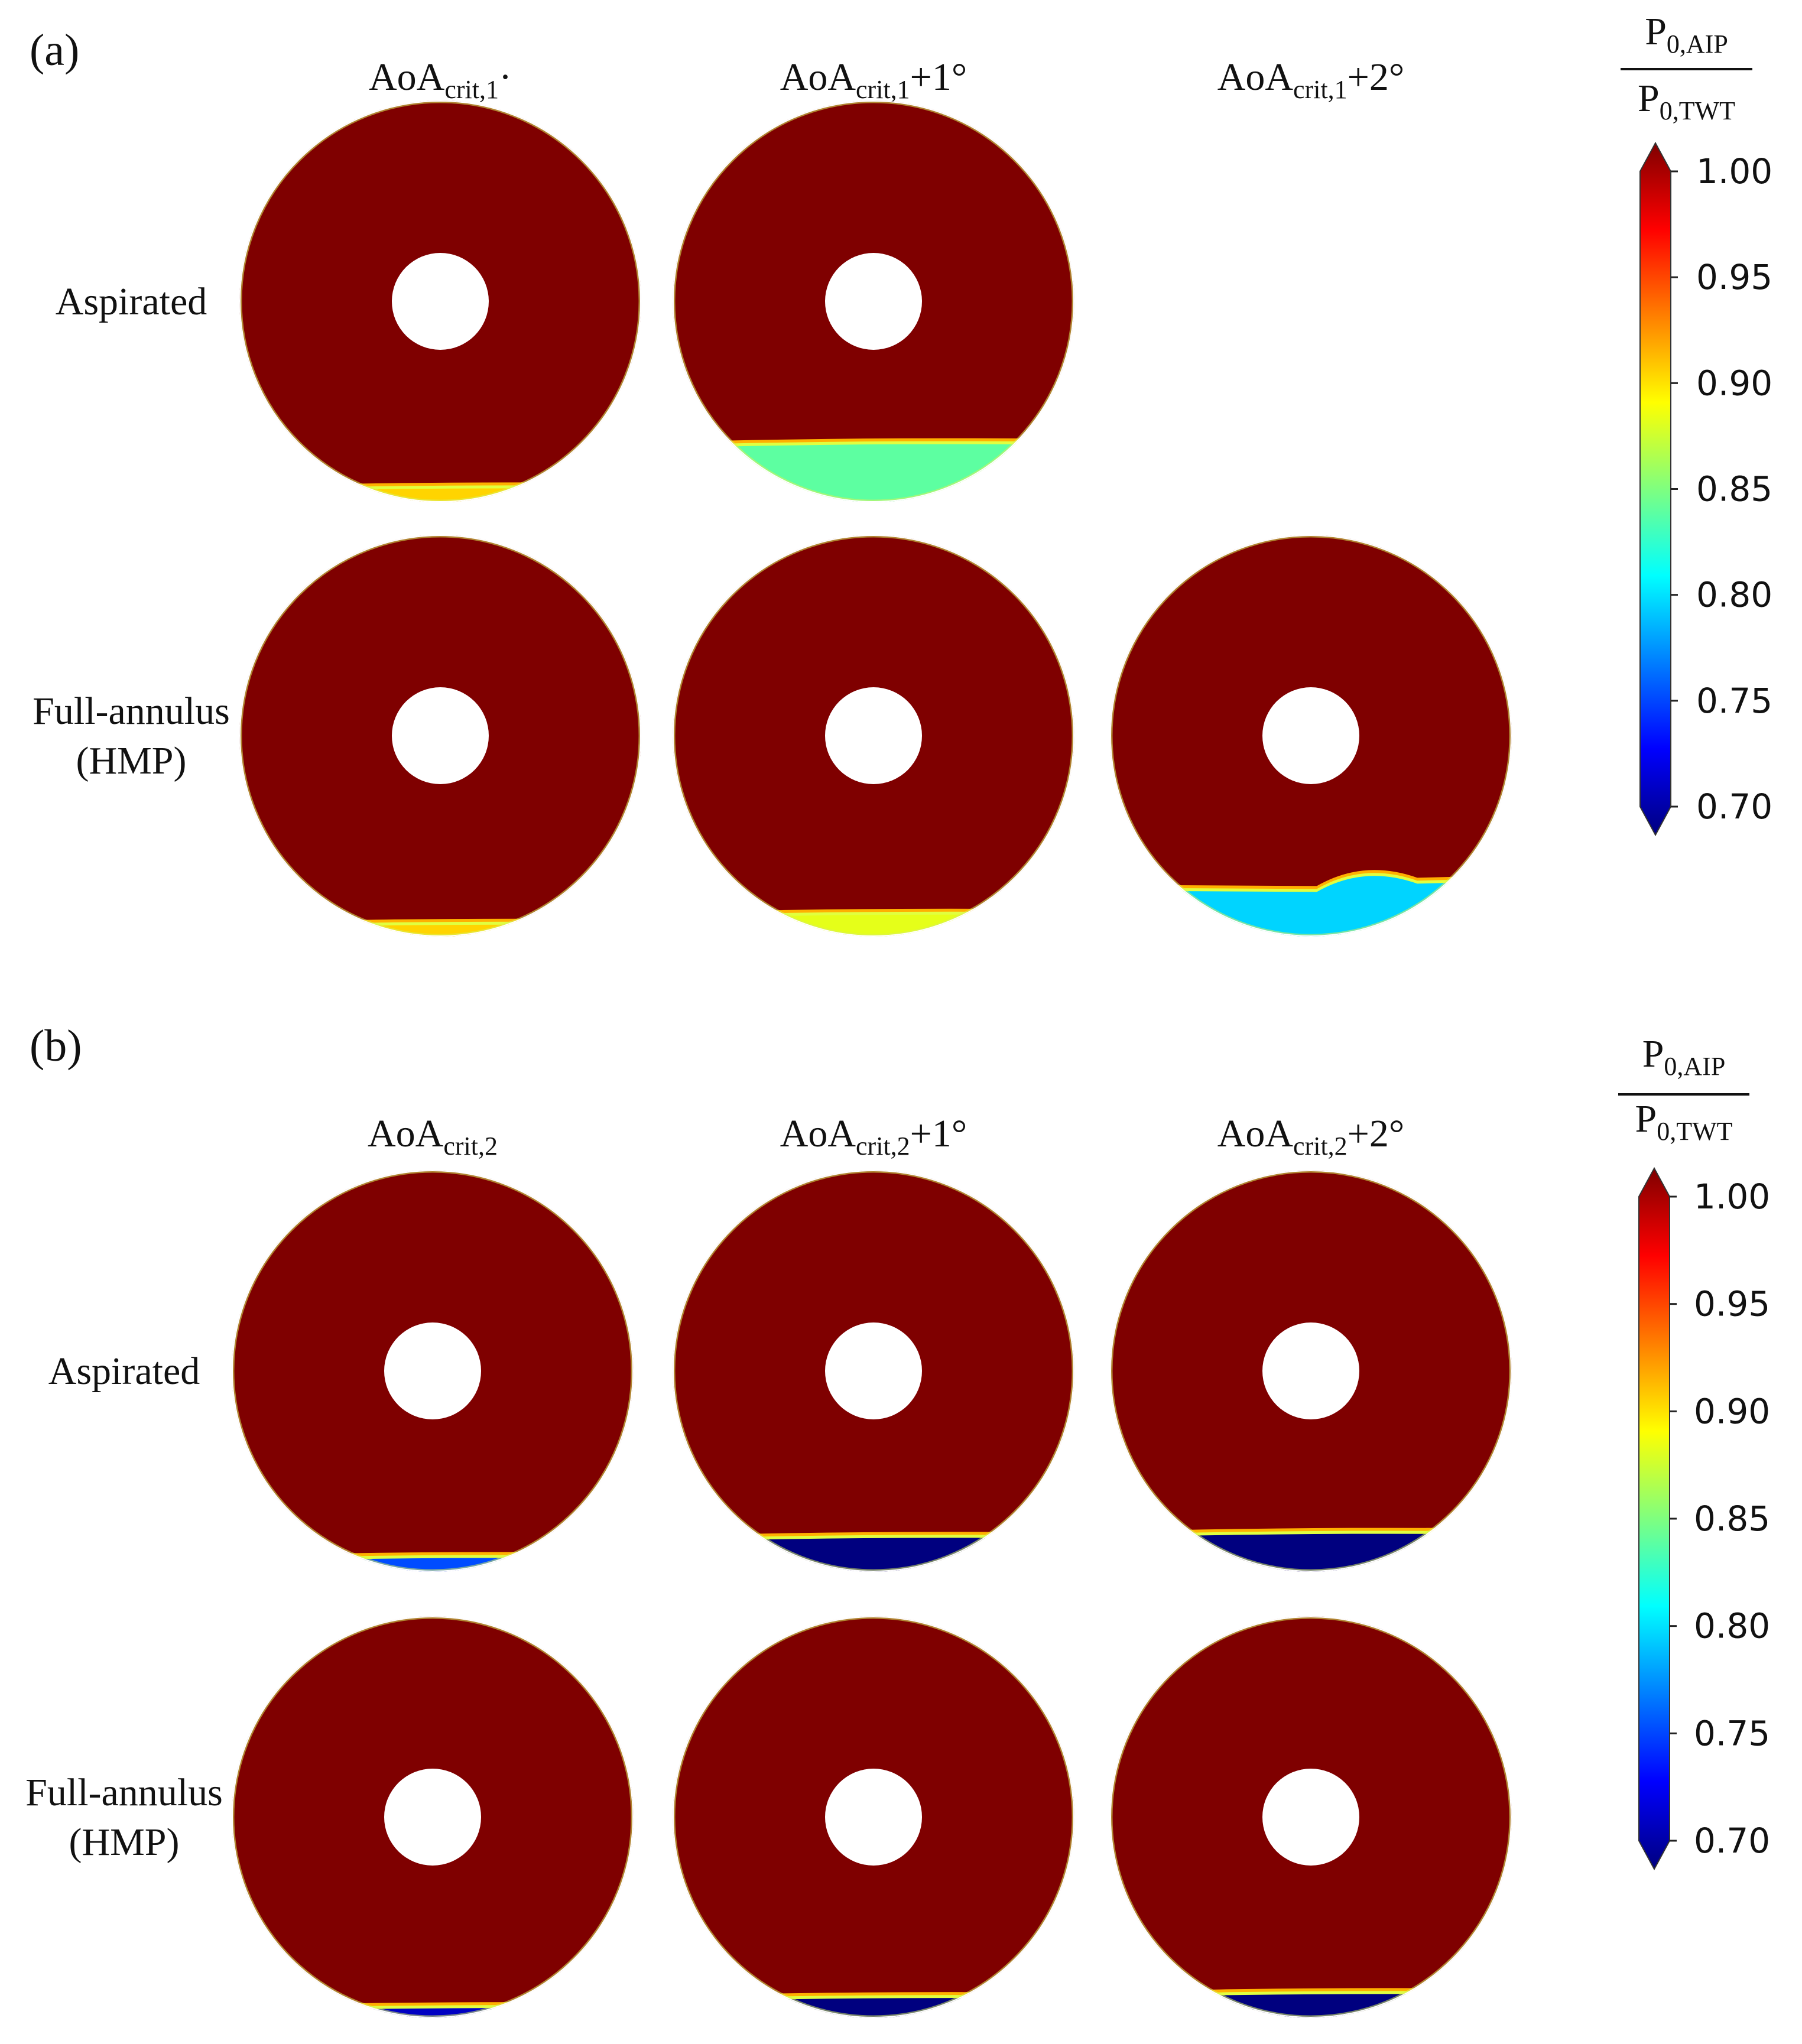 Image resolution: width=1802 pixels, height=2044 pixels. I want to click on contour-disk-b-r1c1, so click(873, 1817).